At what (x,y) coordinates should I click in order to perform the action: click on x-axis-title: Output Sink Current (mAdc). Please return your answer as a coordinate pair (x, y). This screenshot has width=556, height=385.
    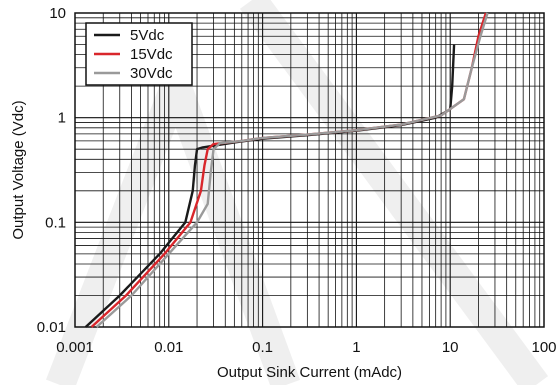
    Looking at the image, I should click on (309, 372).